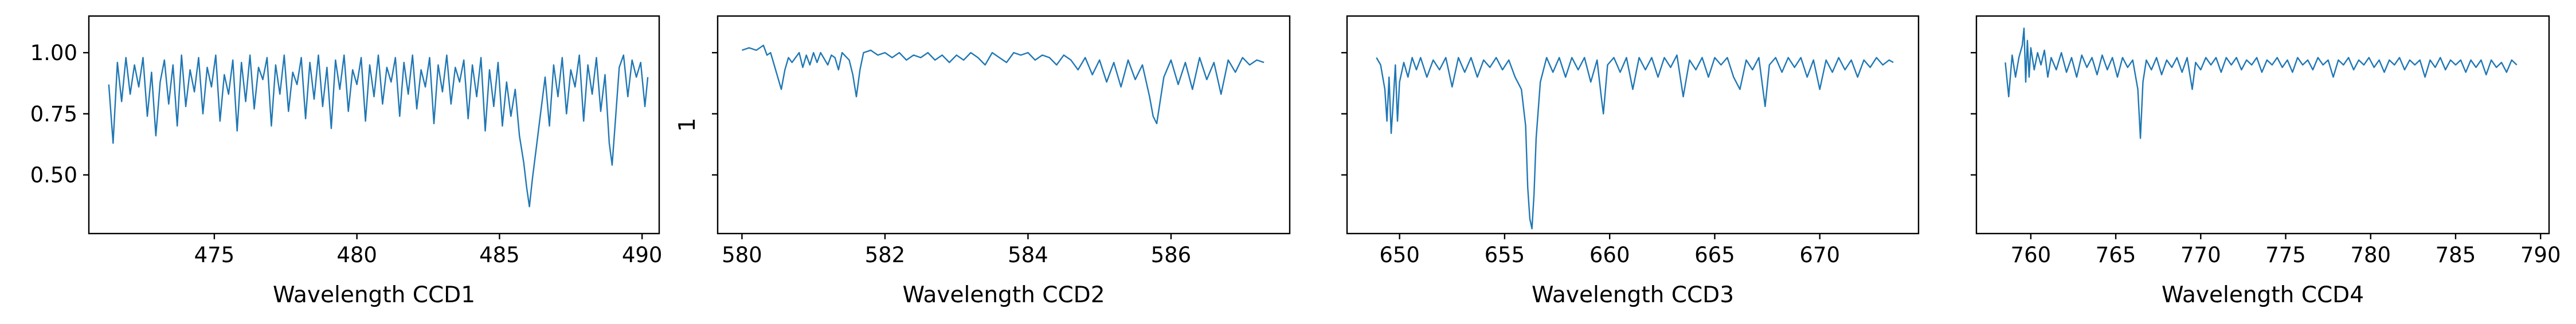 The height and width of the screenshot is (324, 2576). I want to click on y-tick-label-1-2: 0.75, so click(53, 114).